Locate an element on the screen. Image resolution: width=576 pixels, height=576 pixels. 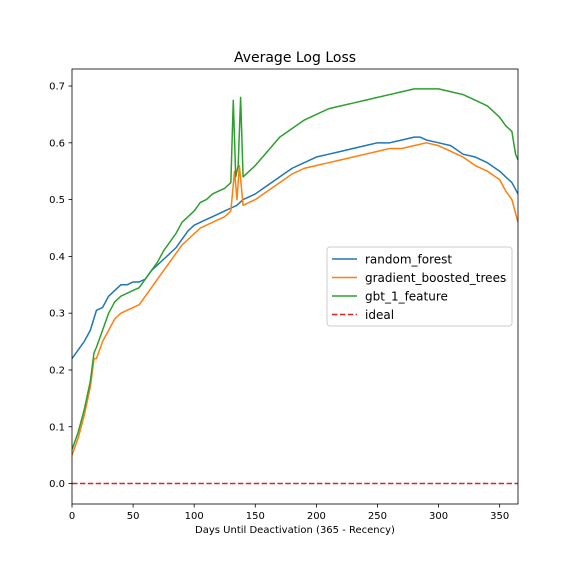
legend-label-gradient-boosted-trees: gradient_boosted_trees is located at coordinates (435, 278).